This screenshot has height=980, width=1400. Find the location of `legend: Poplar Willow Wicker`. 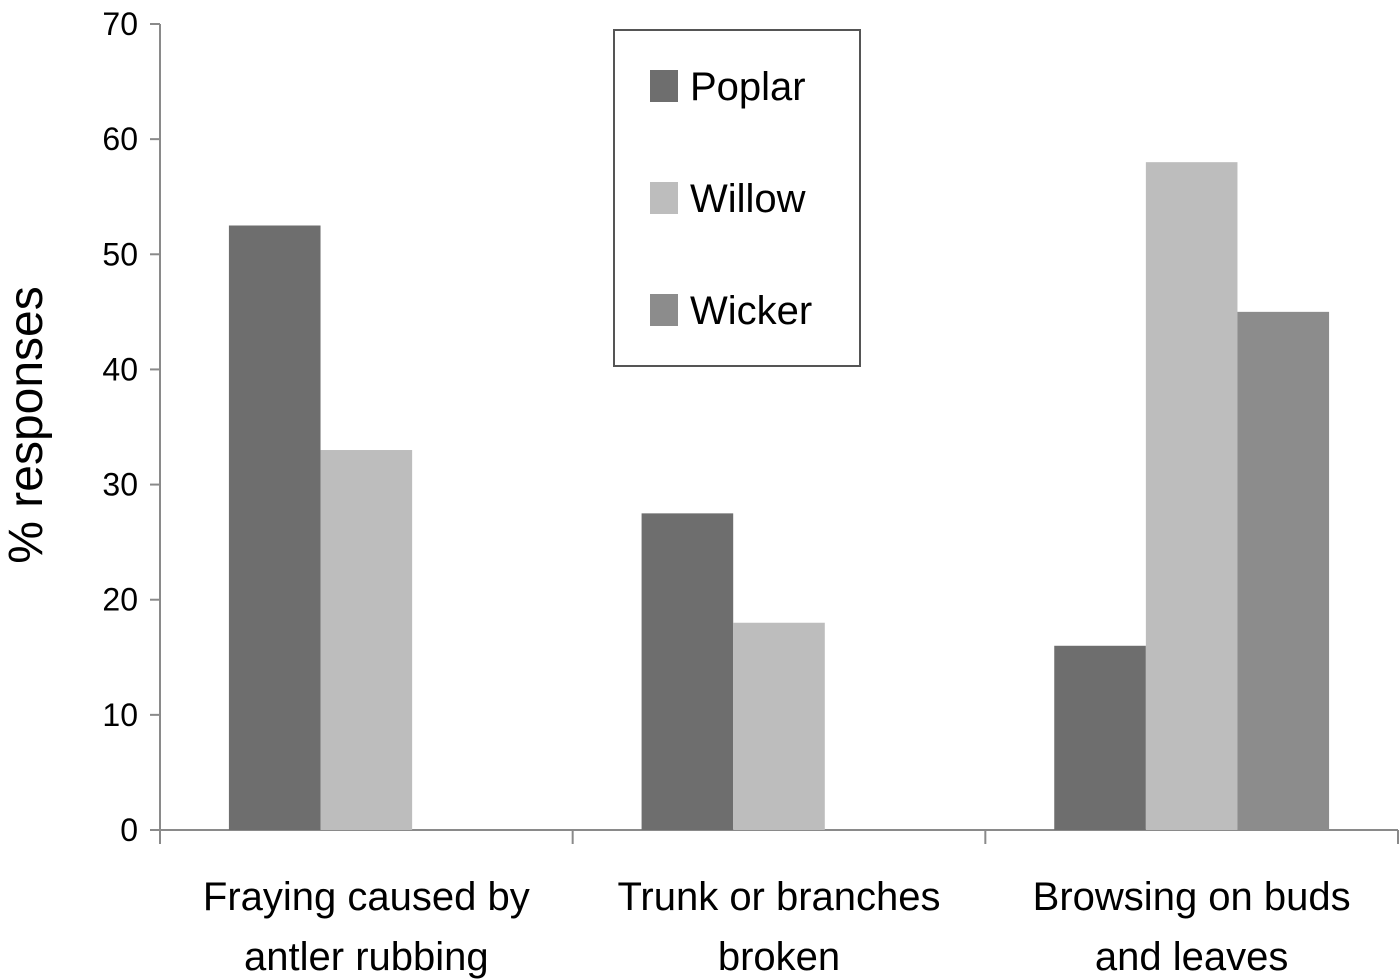

legend: Poplar Willow Wicker is located at coordinates (737, 198).